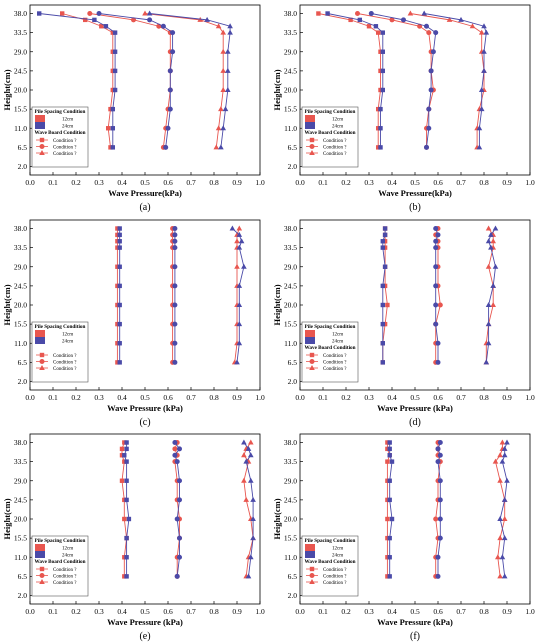 This screenshot has width=550, height=644. Describe the element at coordinates (415, 193) in the screenshot. I see `x-axis-label: Wave Pressure(kPa)` at that location.